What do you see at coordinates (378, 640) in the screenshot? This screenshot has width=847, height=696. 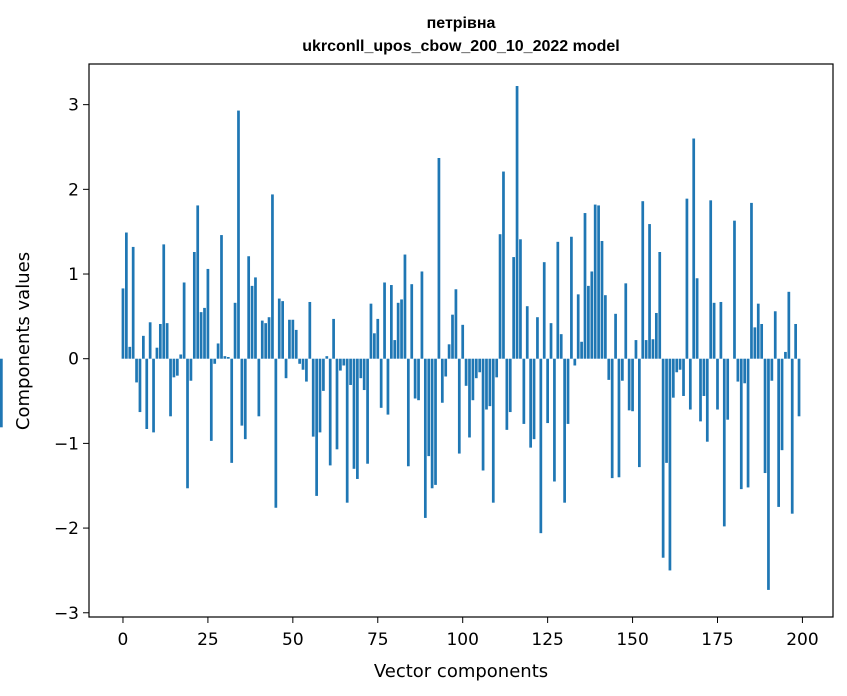 I see `x-tick-label: 75` at bounding box center [378, 640].